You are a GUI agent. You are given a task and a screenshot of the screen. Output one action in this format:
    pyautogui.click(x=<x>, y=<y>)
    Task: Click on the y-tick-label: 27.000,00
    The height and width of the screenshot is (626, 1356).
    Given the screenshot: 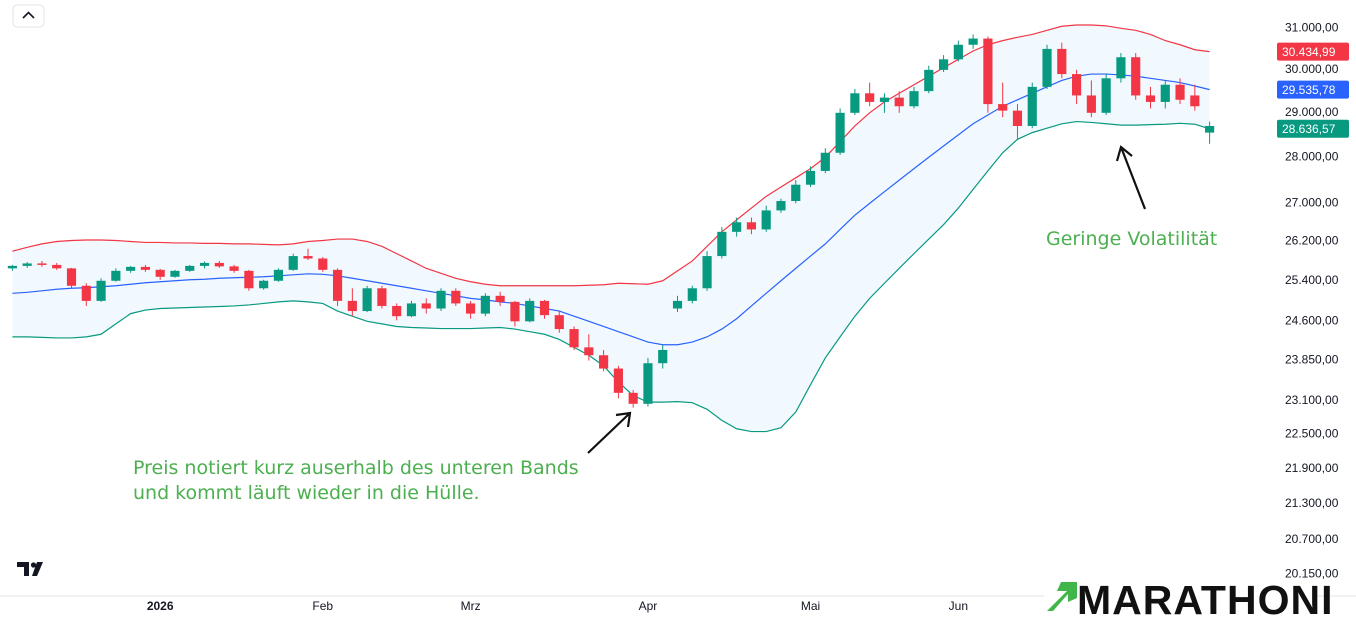 What is the action you would take?
    pyautogui.click(x=1312, y=203)
    